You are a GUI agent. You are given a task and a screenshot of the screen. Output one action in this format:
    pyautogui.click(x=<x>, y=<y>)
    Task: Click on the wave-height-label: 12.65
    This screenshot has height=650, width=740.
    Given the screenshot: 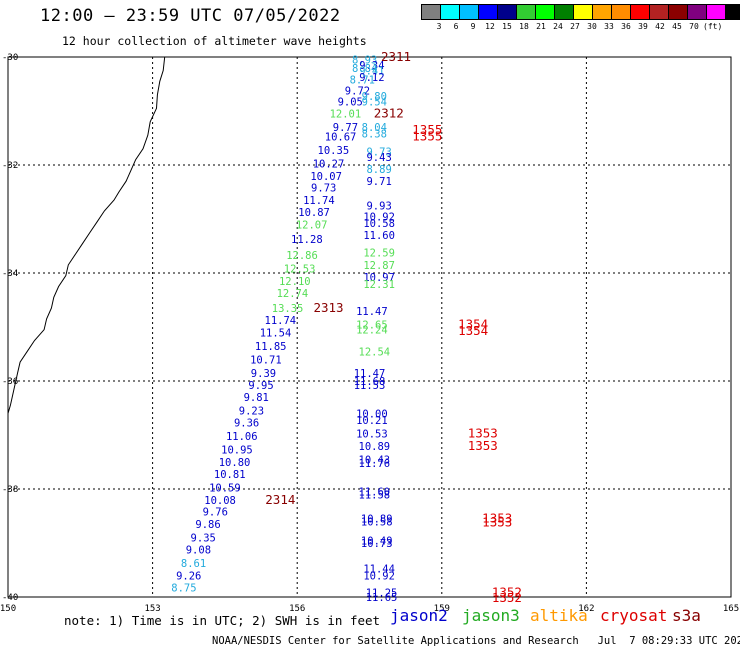 What is the action you would take?
    pyautogui.click(x=372, y=325)
    